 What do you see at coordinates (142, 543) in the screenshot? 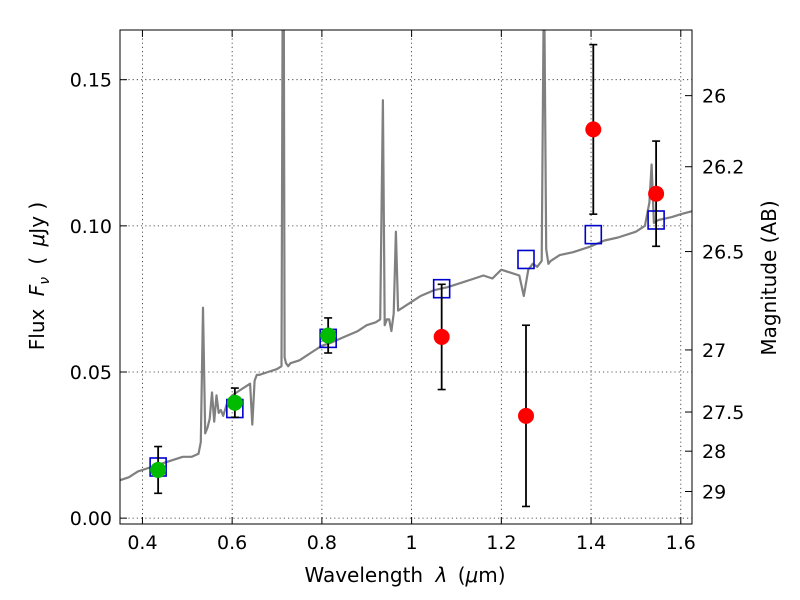
I see `x-tick-label: 0.4` at bounding box center [142, 543].